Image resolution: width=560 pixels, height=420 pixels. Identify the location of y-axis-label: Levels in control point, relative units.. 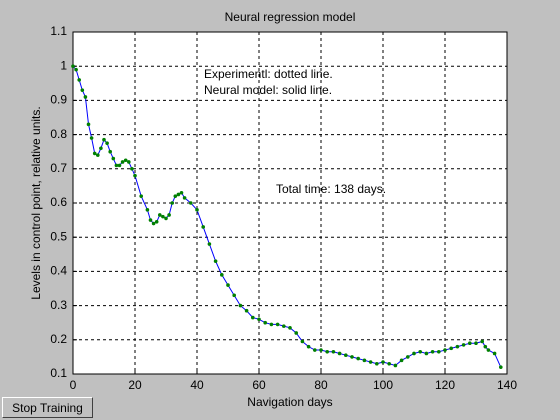
(36, 202).